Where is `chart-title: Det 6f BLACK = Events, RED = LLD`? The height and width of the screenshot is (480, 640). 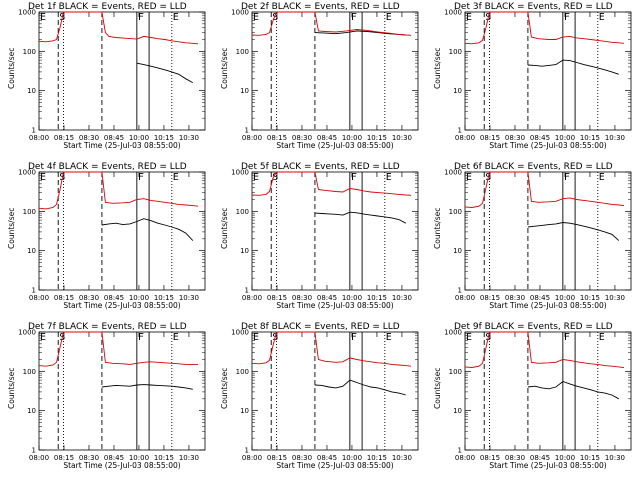
chart-title: Det 6f BLACK = Events, RED = LLD is located at coordinates (533, 167).